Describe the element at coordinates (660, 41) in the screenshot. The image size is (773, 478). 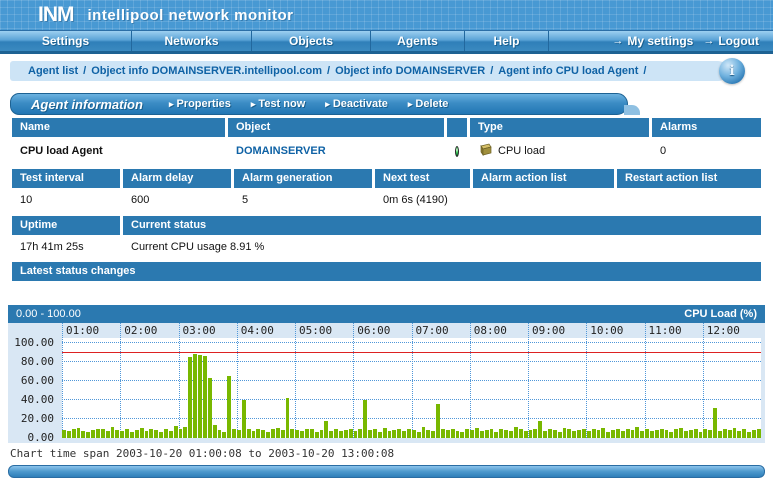
I see `nav-link-label: My settings` at that location.